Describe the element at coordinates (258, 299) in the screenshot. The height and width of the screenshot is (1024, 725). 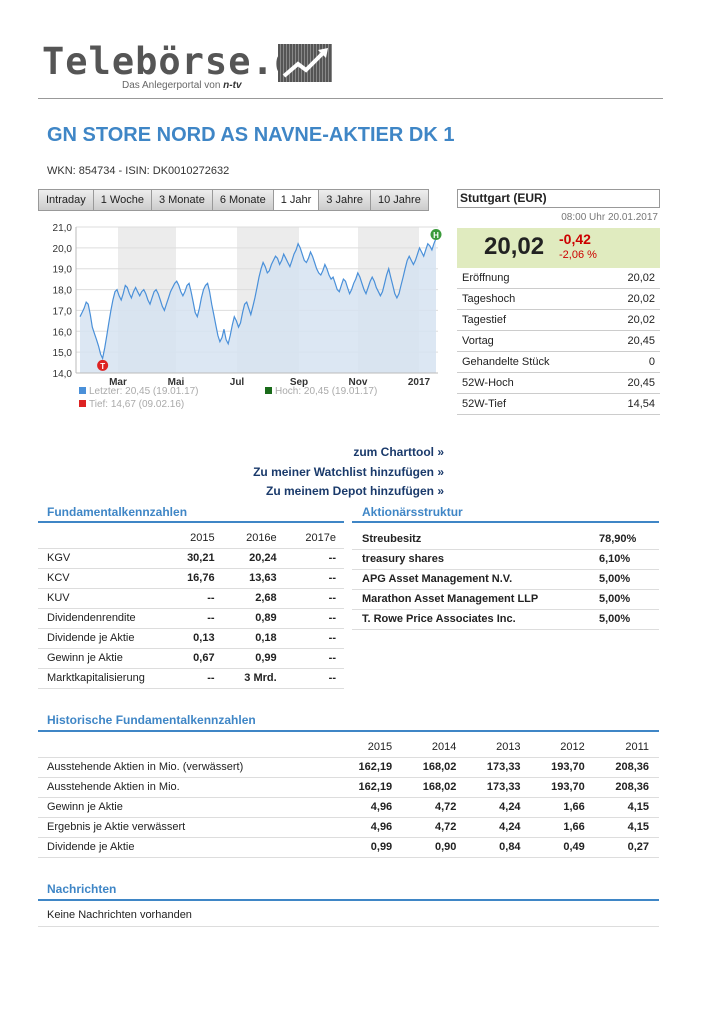
I see `chart-line` at that location.